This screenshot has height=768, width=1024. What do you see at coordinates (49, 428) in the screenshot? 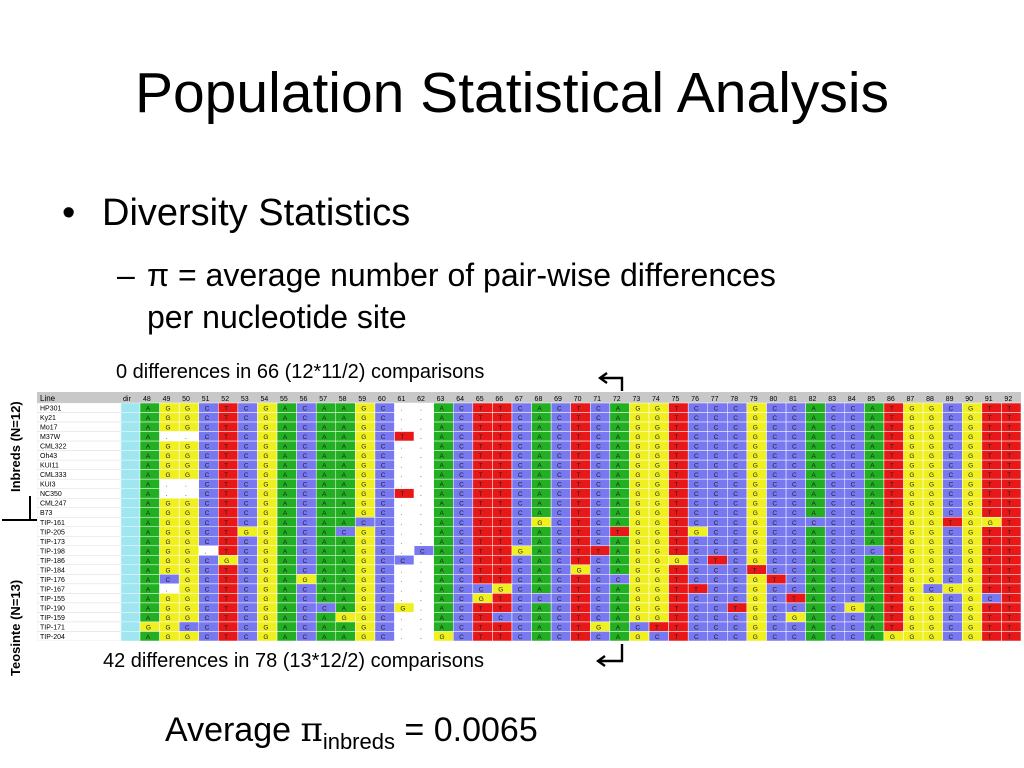
I see `line-name: Mo17` at bounding box center [49, 428].